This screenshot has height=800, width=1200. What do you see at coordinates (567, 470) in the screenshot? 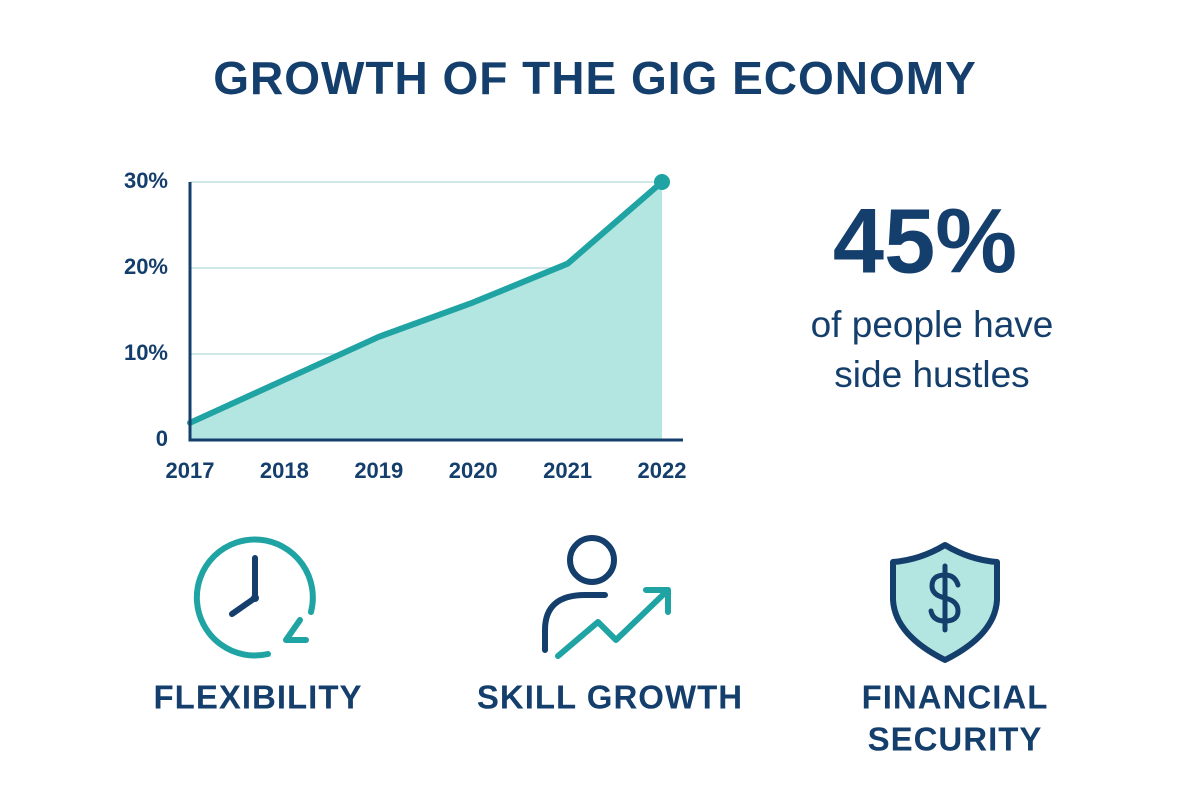
I see `x-tick-label: 2021` at bounding box center [567, 470].